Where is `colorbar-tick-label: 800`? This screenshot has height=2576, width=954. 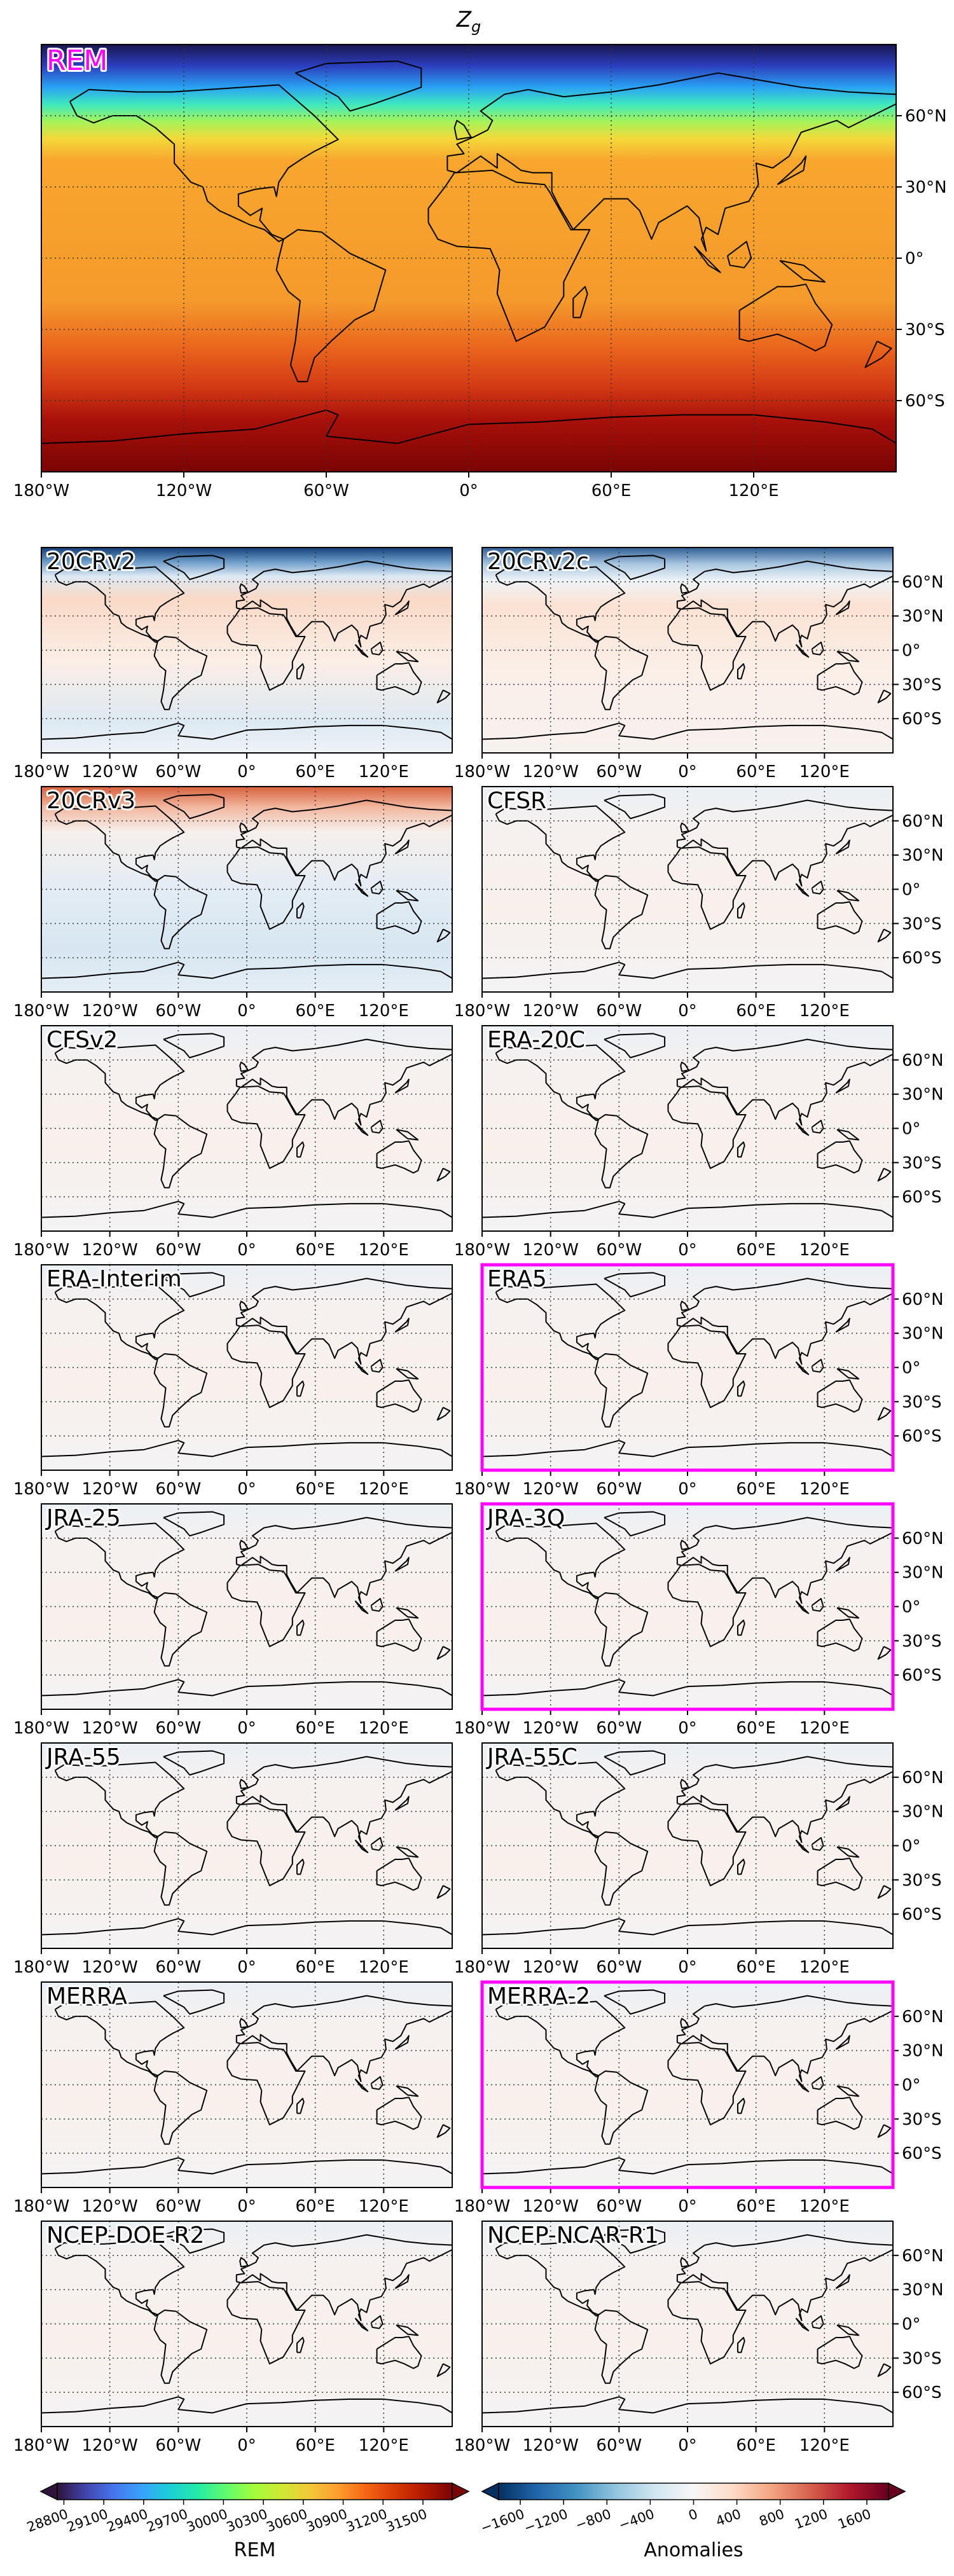 colorbar-tick-label: 800 is located at coordinates (772, 2517).